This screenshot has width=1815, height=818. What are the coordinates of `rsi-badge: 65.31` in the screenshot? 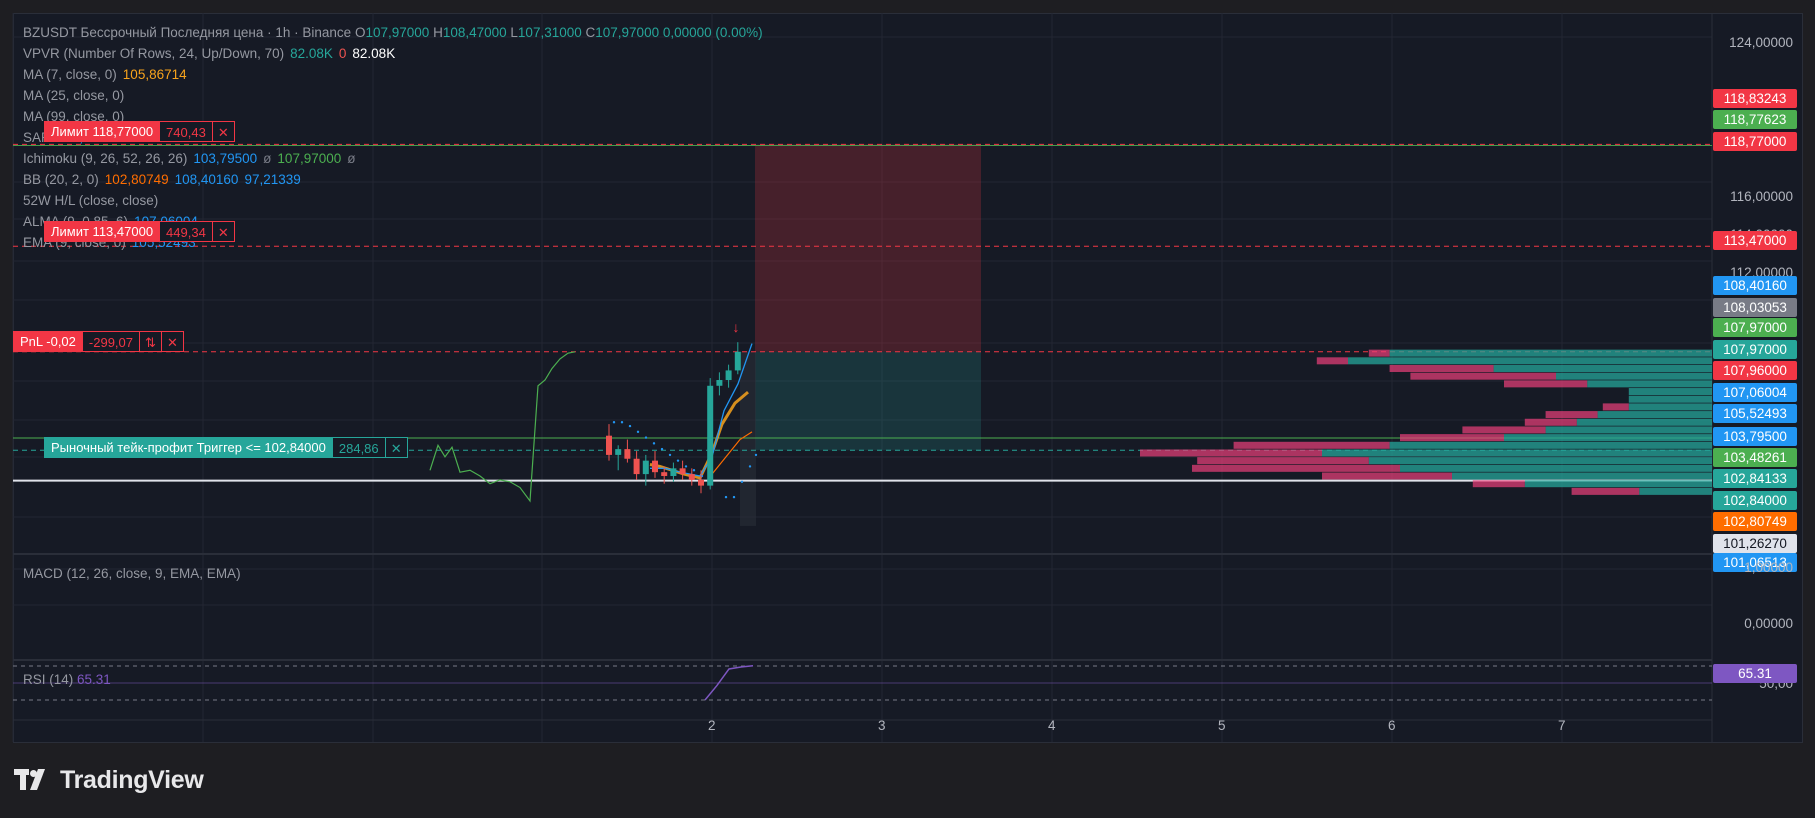 It's located at (1755, 673).